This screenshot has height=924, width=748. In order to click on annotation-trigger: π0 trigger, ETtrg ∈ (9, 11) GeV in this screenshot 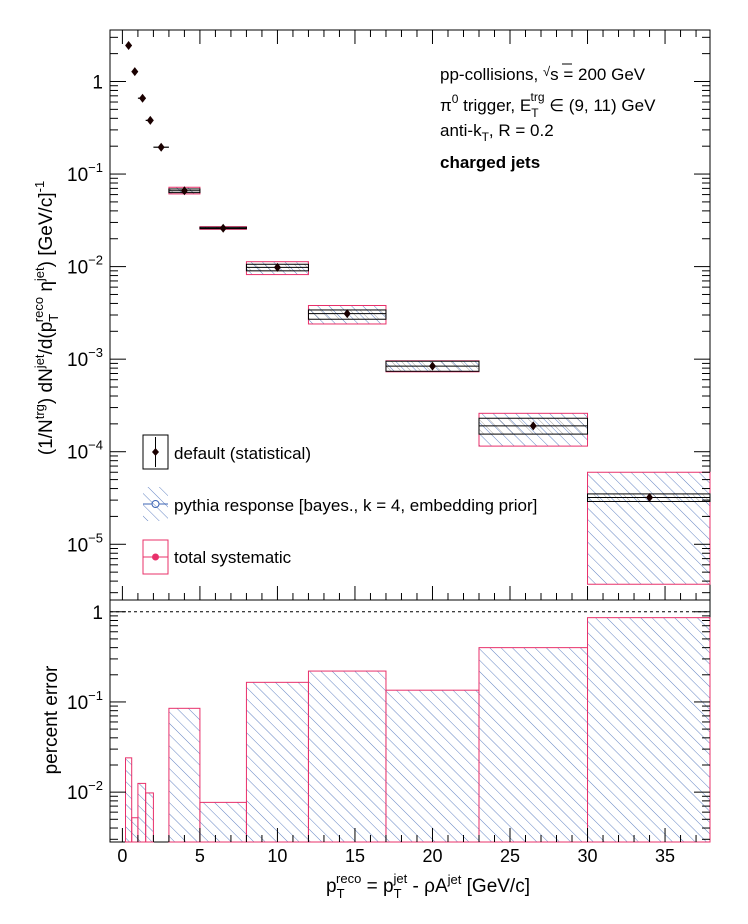, I will do `click(548, 105)`.